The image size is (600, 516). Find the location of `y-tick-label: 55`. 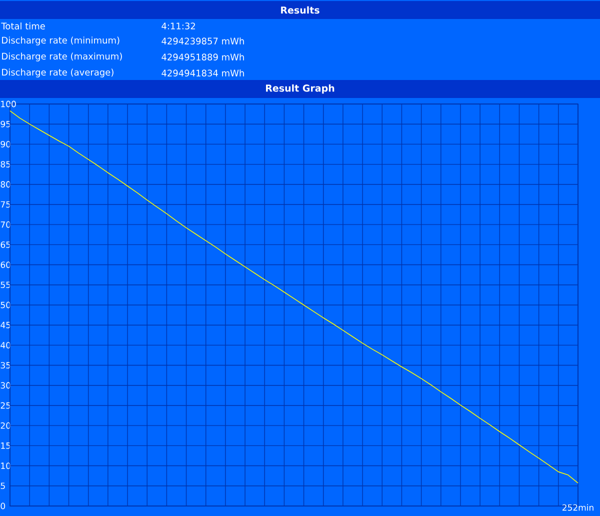

y-tick-label: 55 is located at coordinates (5, 285).